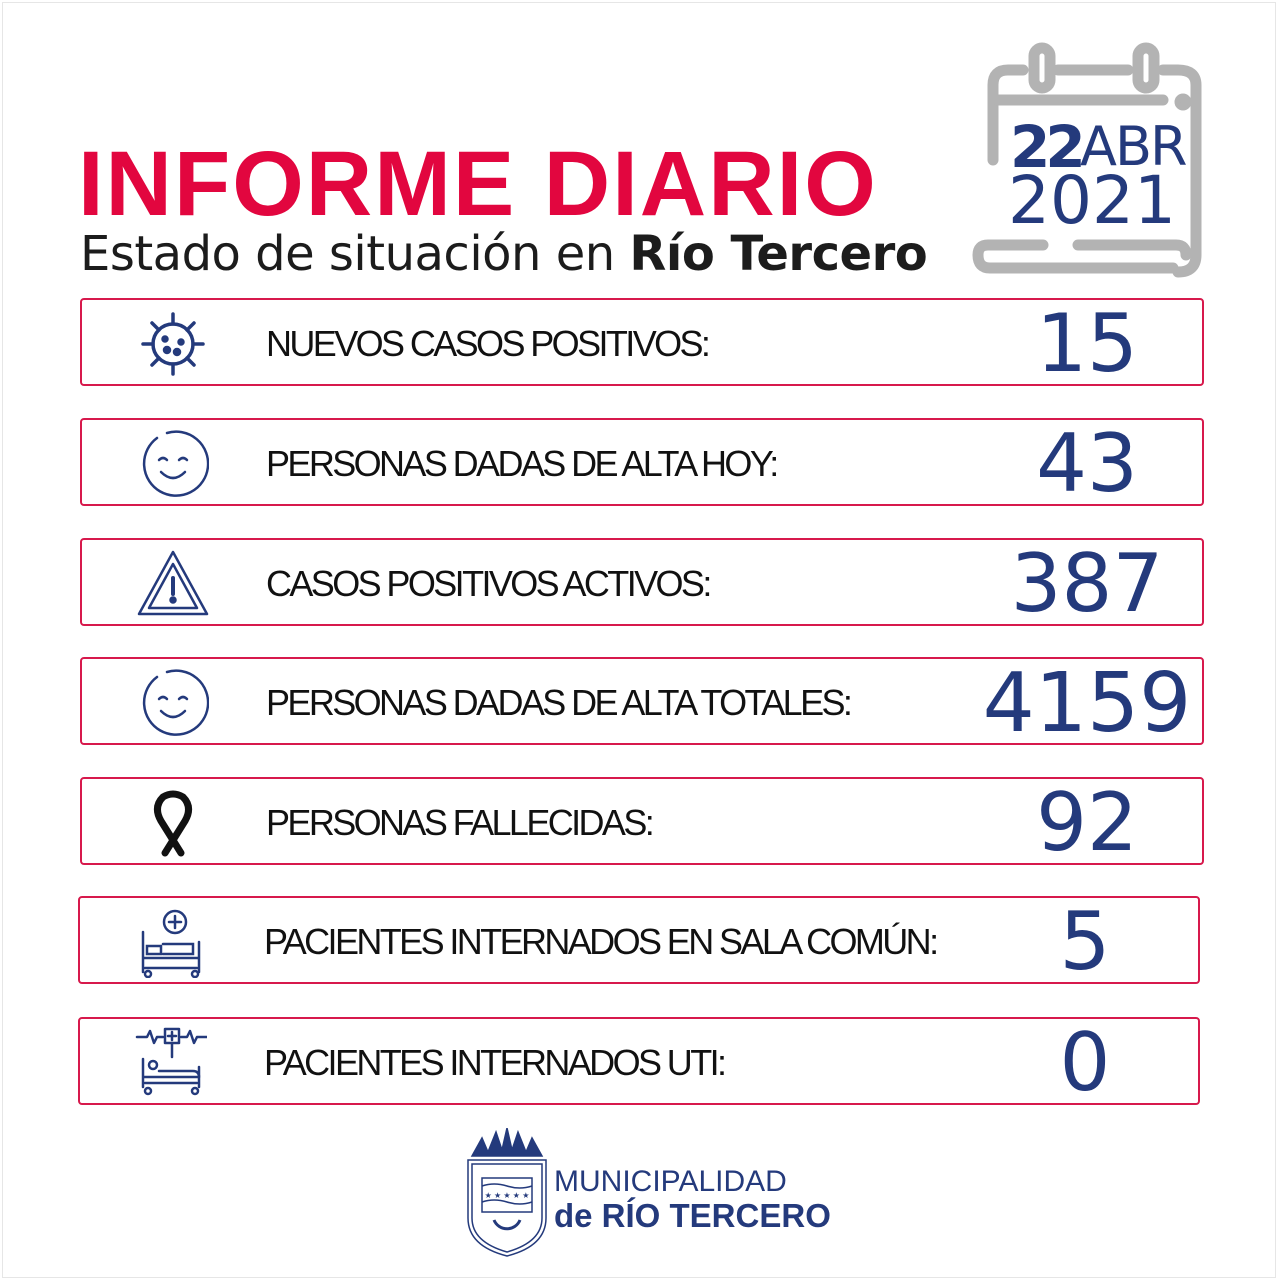  What do you see at coordinates (1092, 200) in the screenshot?
I see `date-year: 2021` at bounding box center [1092, 200].